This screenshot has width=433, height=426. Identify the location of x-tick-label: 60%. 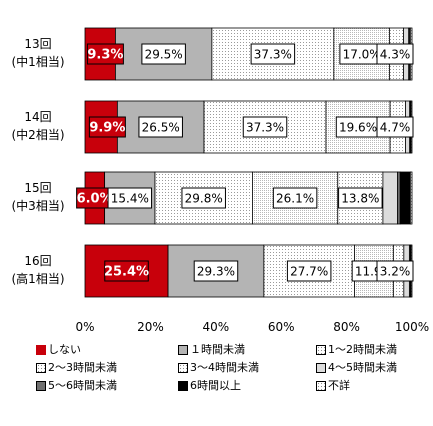
(281, 327).